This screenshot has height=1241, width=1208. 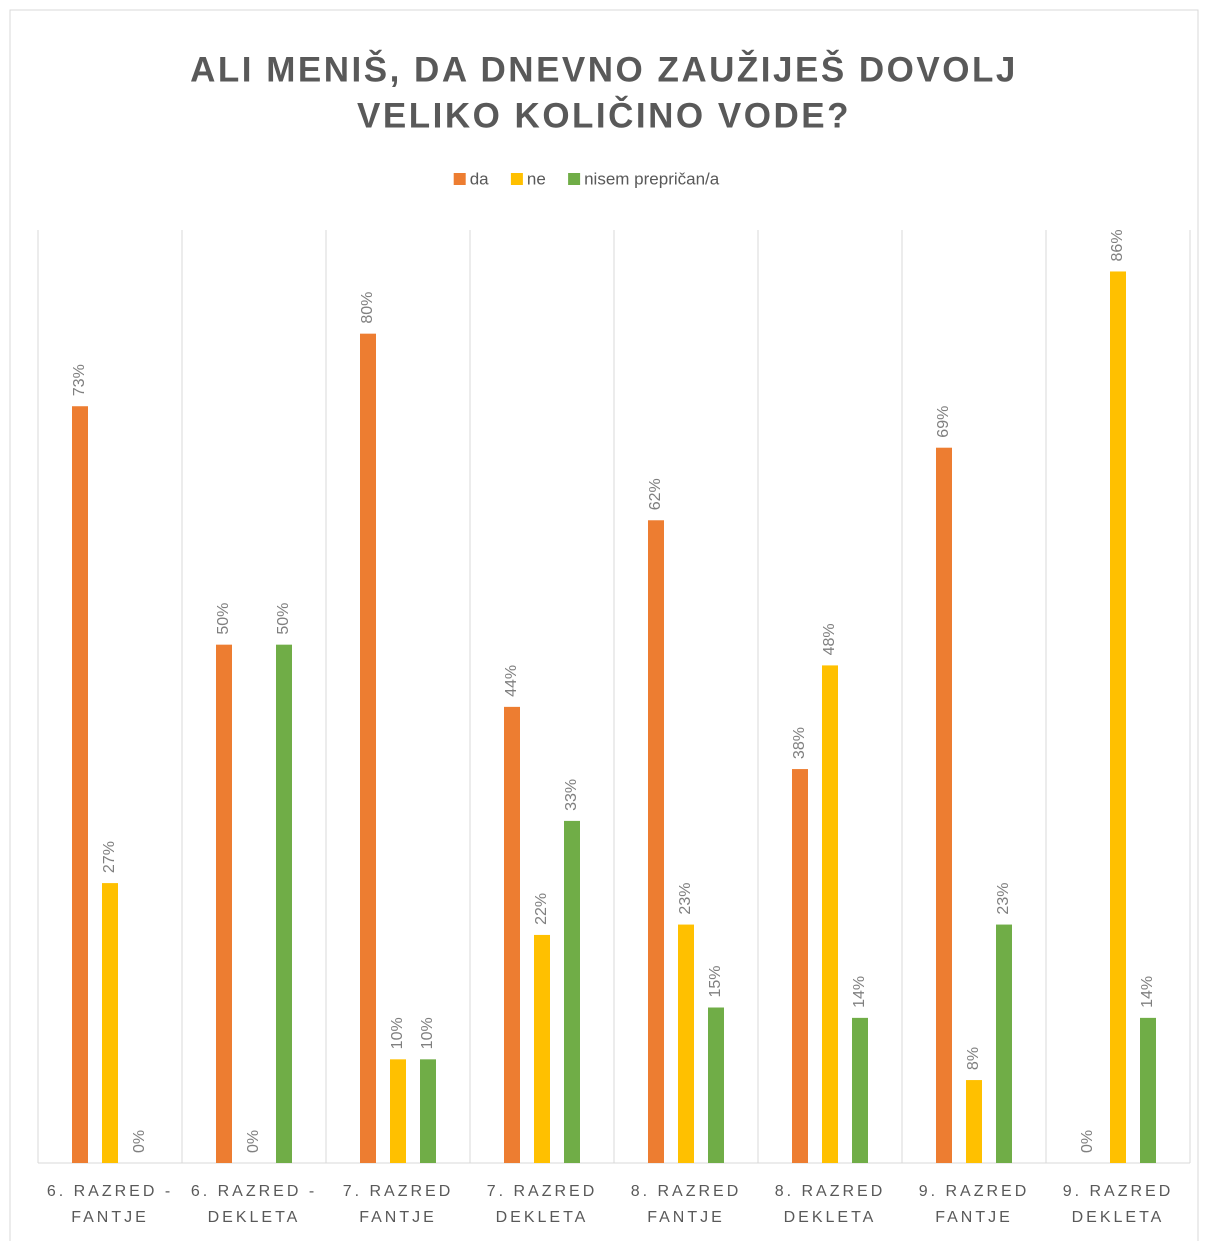 I want to click on data-label: 48%, so click(x=829, y=639).